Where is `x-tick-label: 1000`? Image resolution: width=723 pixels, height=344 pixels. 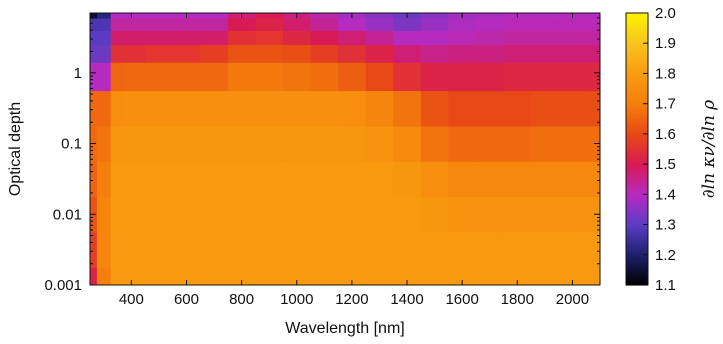 x-tick-label: 1000 is located at coordinates (296, 299).